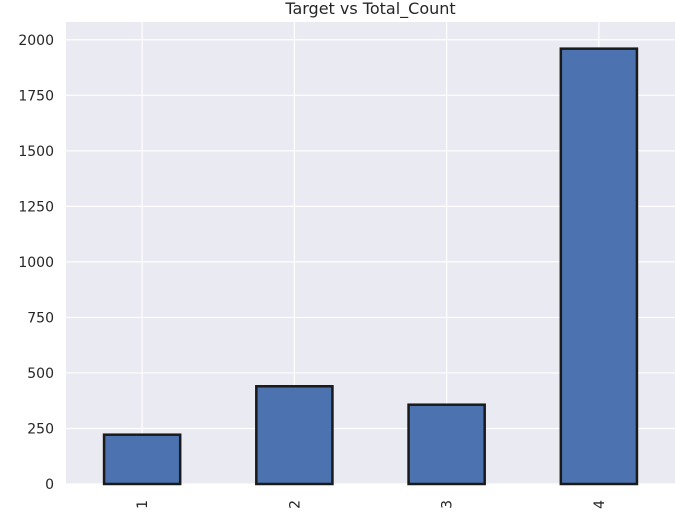 Image resolution: width=675 pixels, height=516 pixels. Describe the element at coordinates (40, 429) in the screenshot. I see `y-tick-label: 250` at that location.